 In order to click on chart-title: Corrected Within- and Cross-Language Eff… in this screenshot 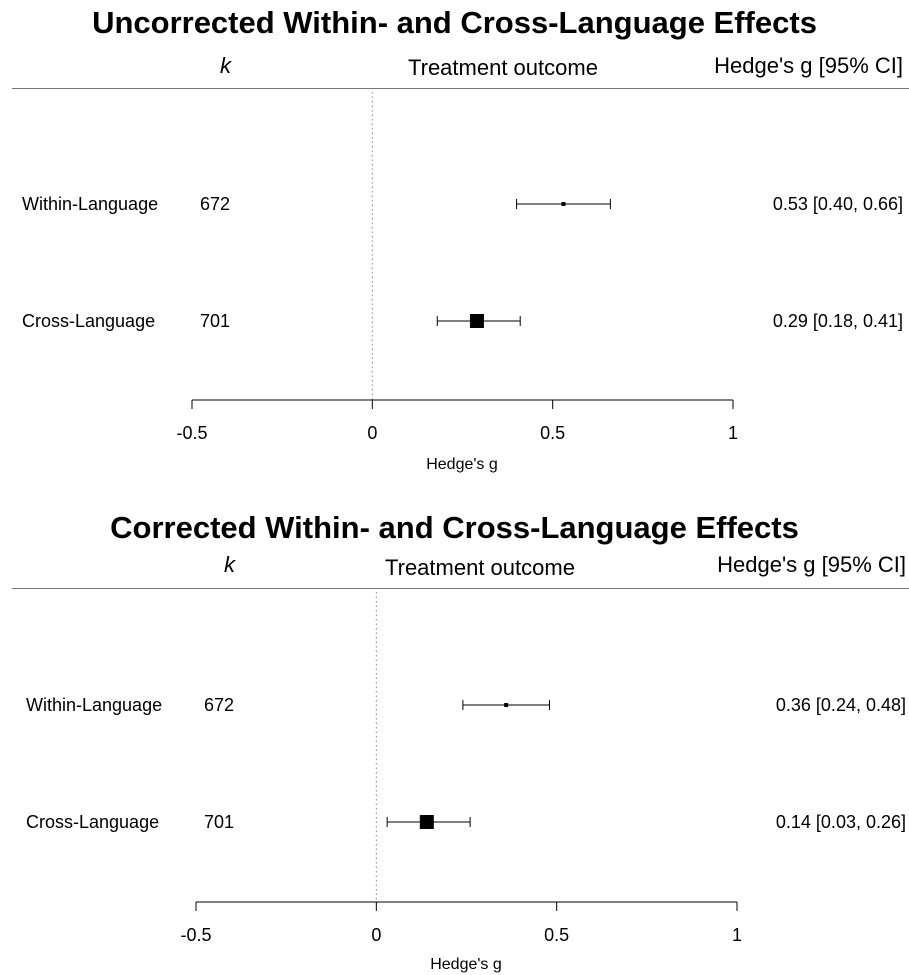, I will do `click(454, 527)`.